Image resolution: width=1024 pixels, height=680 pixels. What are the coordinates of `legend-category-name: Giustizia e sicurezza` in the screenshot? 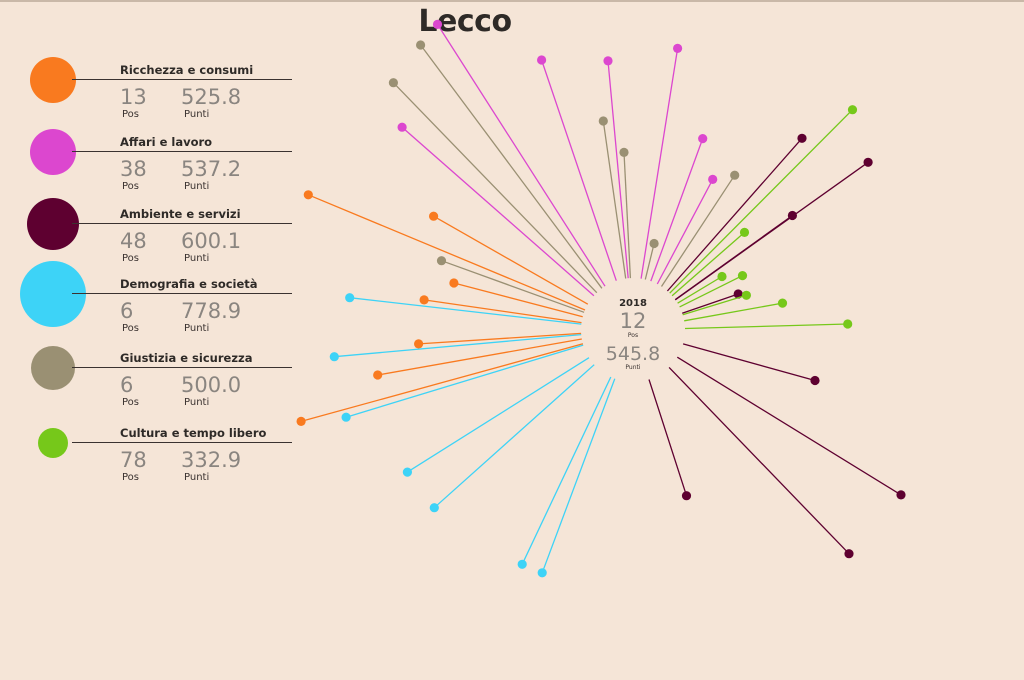 It's located at (186, 358).